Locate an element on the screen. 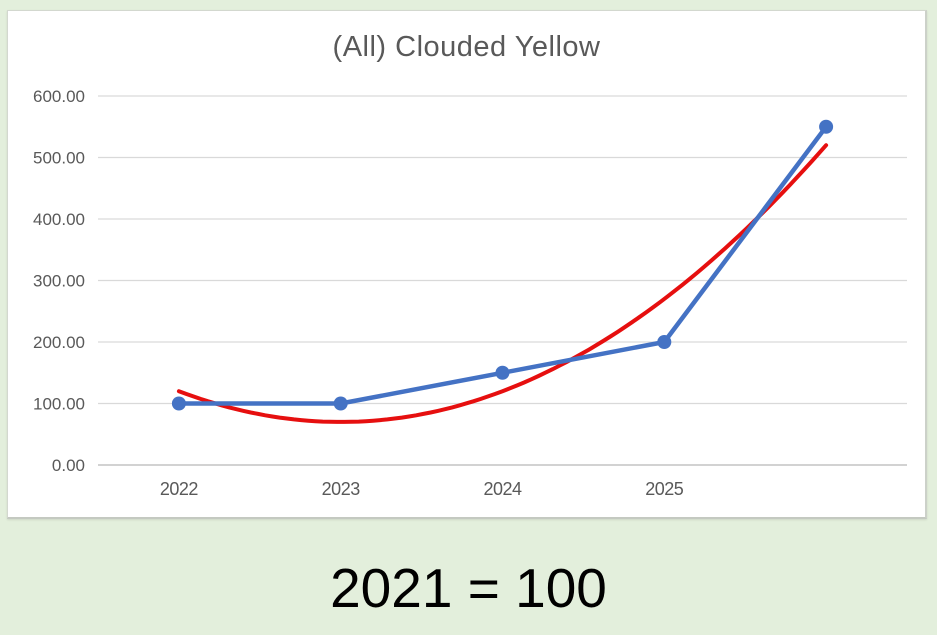 Image resolution: width=937 pixels, height=635 pixels. index-base-caption: 2021 = 100 is located at coordinates (468, 588).